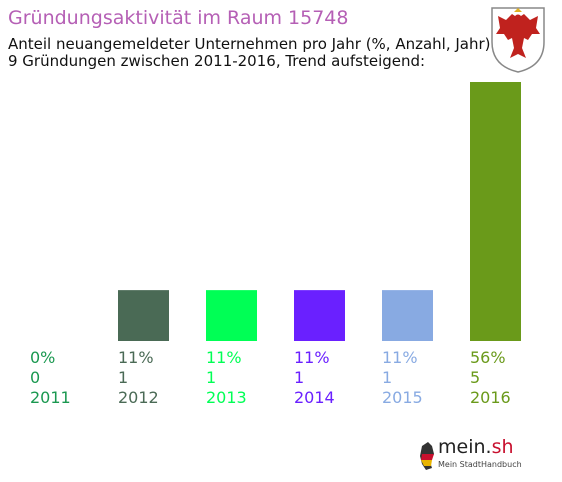 This screenshot has height=482, width=562. Describe the element at coordinates (488, 357) in the screenshot. I see `percent-label: 56%` at that location.